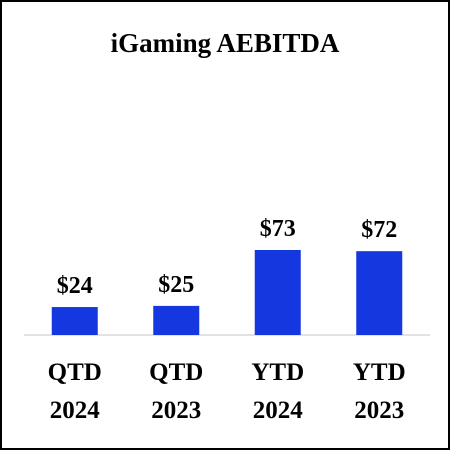 The width and height of the screenshot is (450, 450). I want to click on data-label-1: $25, so click(176, 285).